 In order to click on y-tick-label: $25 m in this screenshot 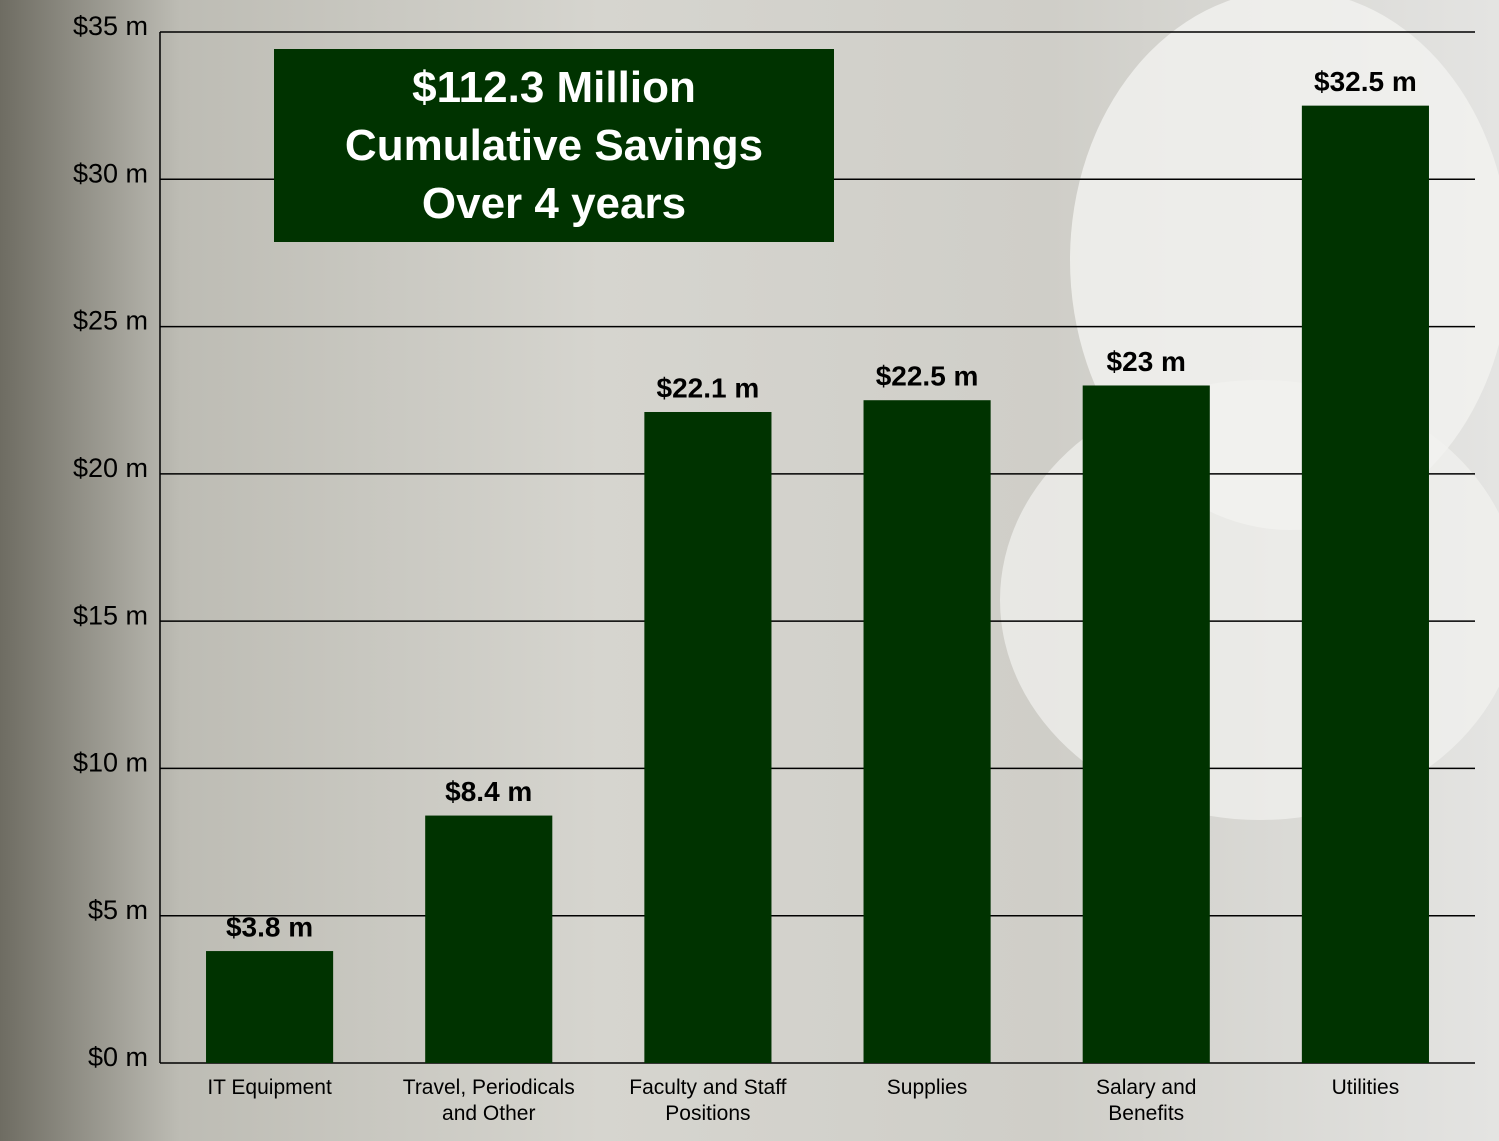, I will do `click(110, 321)`.